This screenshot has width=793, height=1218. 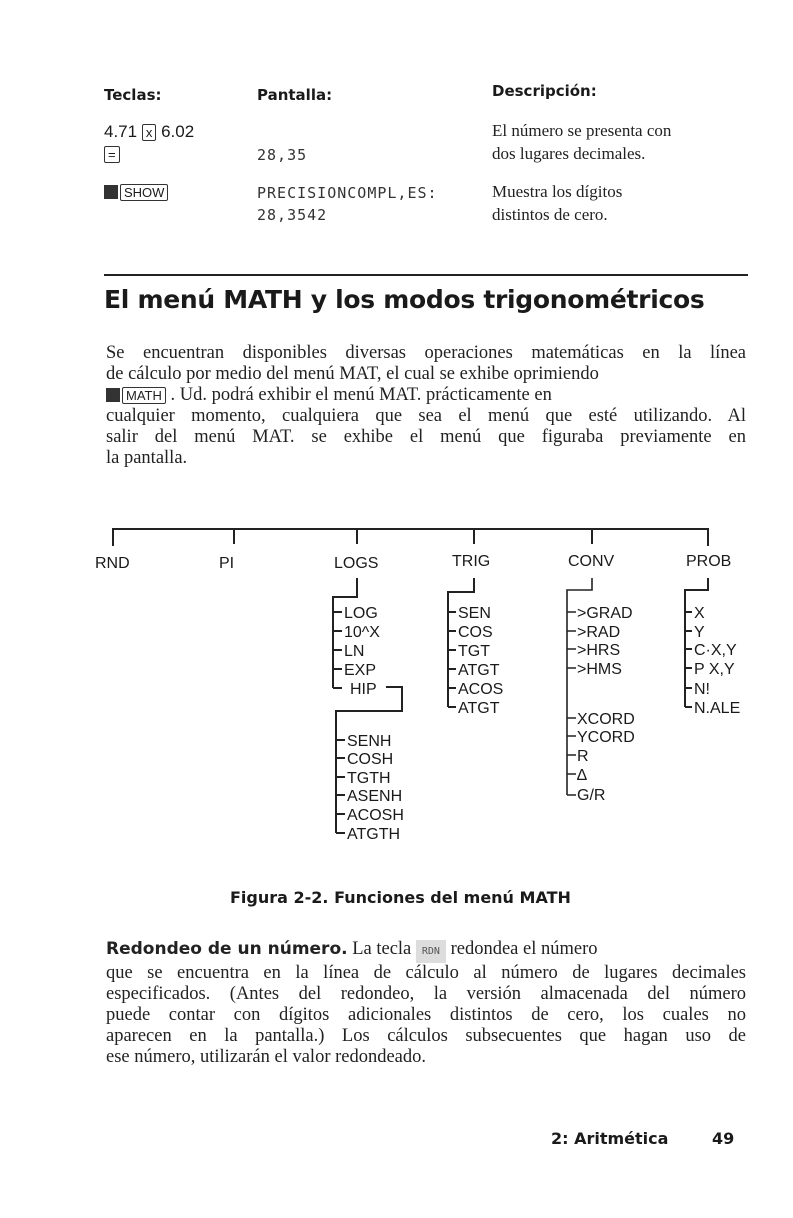 What do you see at coordinates (715, 650) in the screenshot?
I see `prob-item: C·X,Y` at bounding box center [715, 650].